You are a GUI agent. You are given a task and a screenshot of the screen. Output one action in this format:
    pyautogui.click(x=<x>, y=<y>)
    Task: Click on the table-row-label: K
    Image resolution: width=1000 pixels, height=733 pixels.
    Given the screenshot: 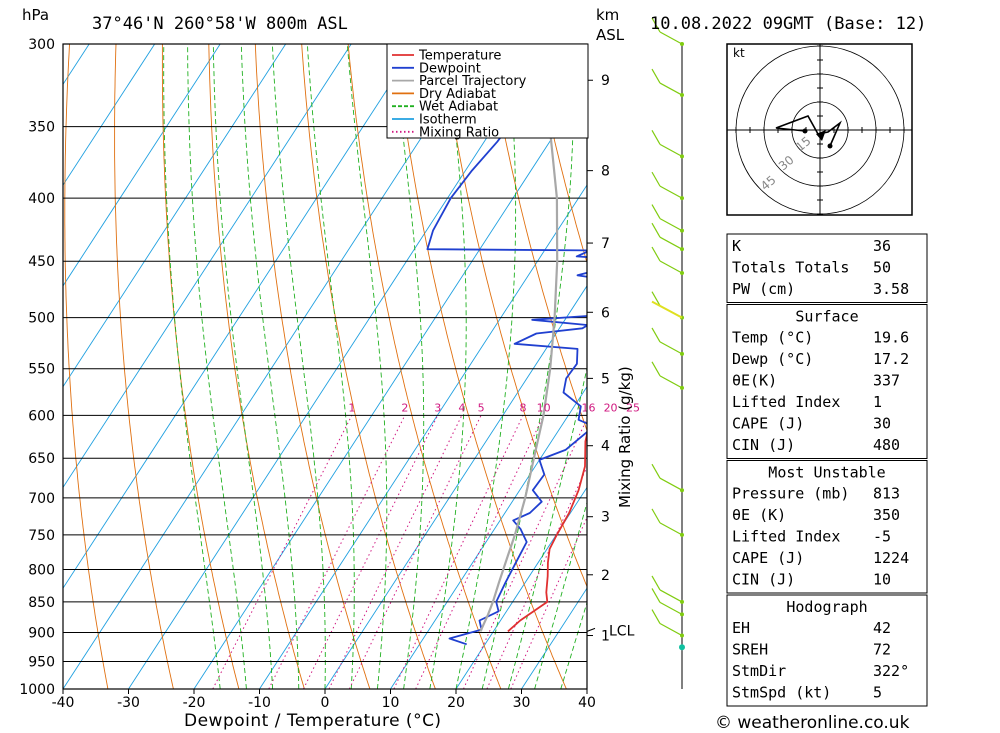 What is the action you would take?
    pyautogui.click(x=736, y=246)
    